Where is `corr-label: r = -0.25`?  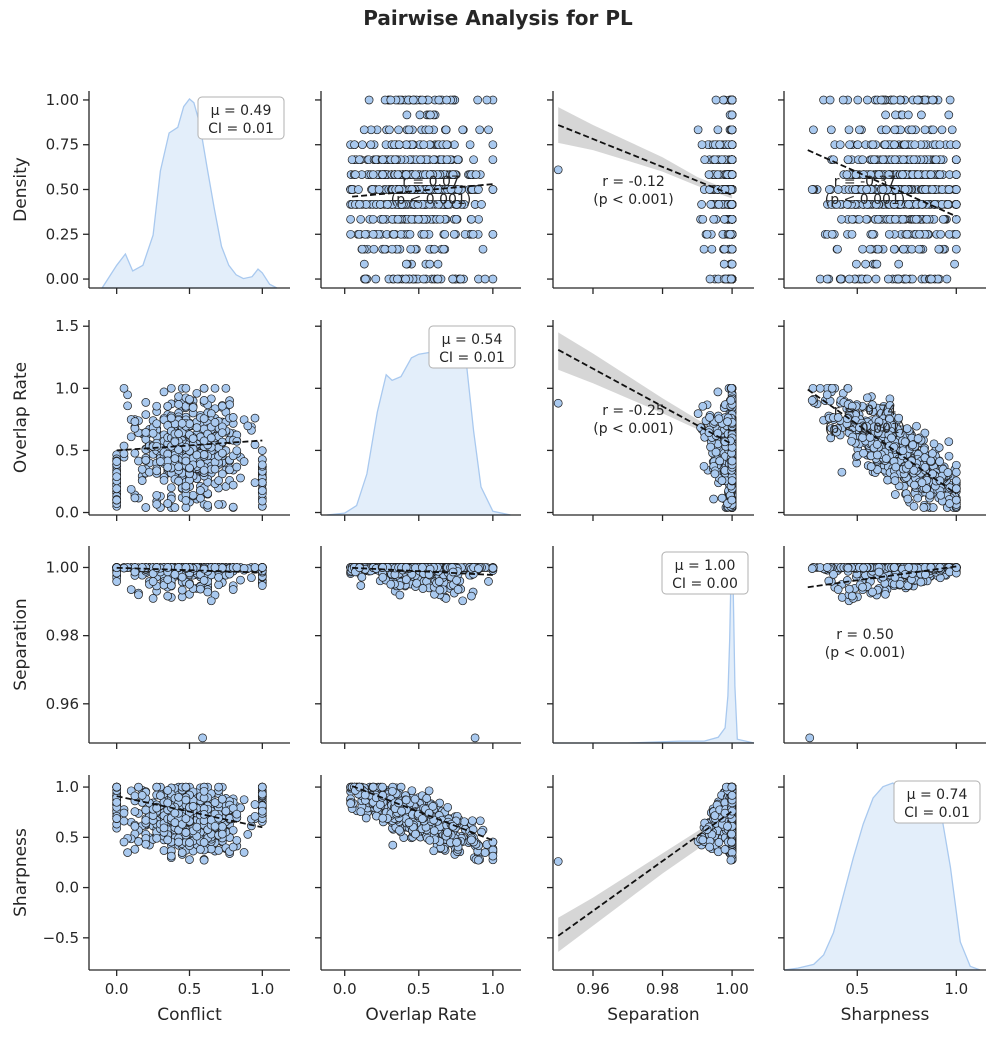
corr-label: r = -0.25 is located at coordinates (633, 411).